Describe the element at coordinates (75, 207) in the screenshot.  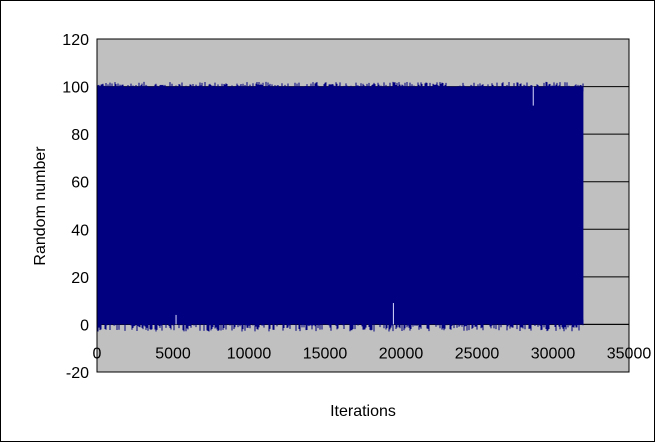
I see `y-tick-labels: 120 100 80 60 40 20 0 -20` at that location.